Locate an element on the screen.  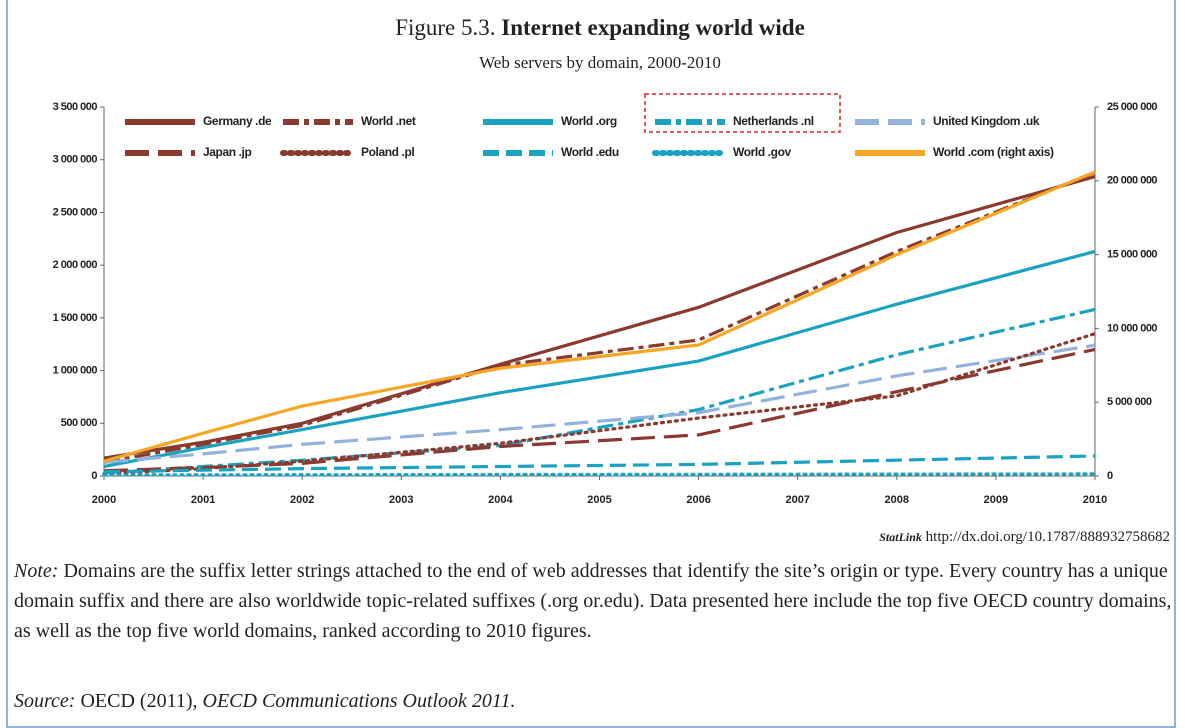
x-tick-label: 2009 is located at coordinates (996, 500).